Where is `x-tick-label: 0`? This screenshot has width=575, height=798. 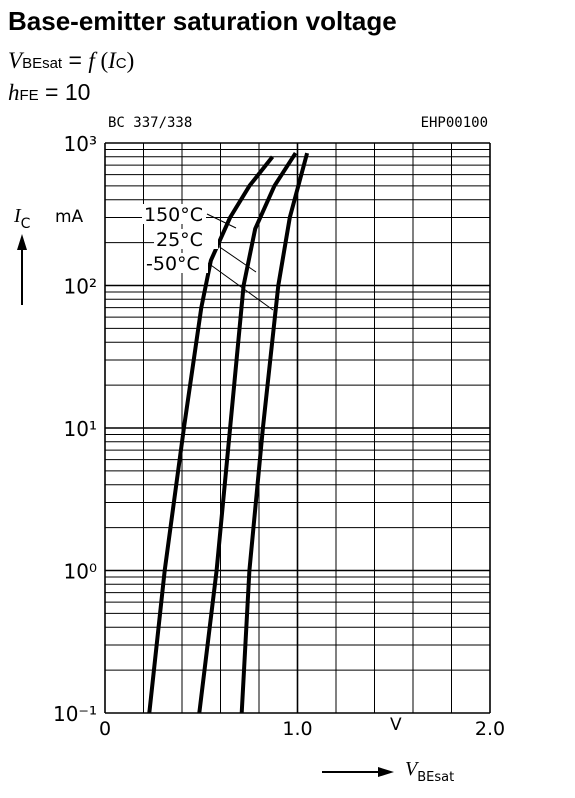
x-tick-label: 0 is located at coordinates (105, 729).